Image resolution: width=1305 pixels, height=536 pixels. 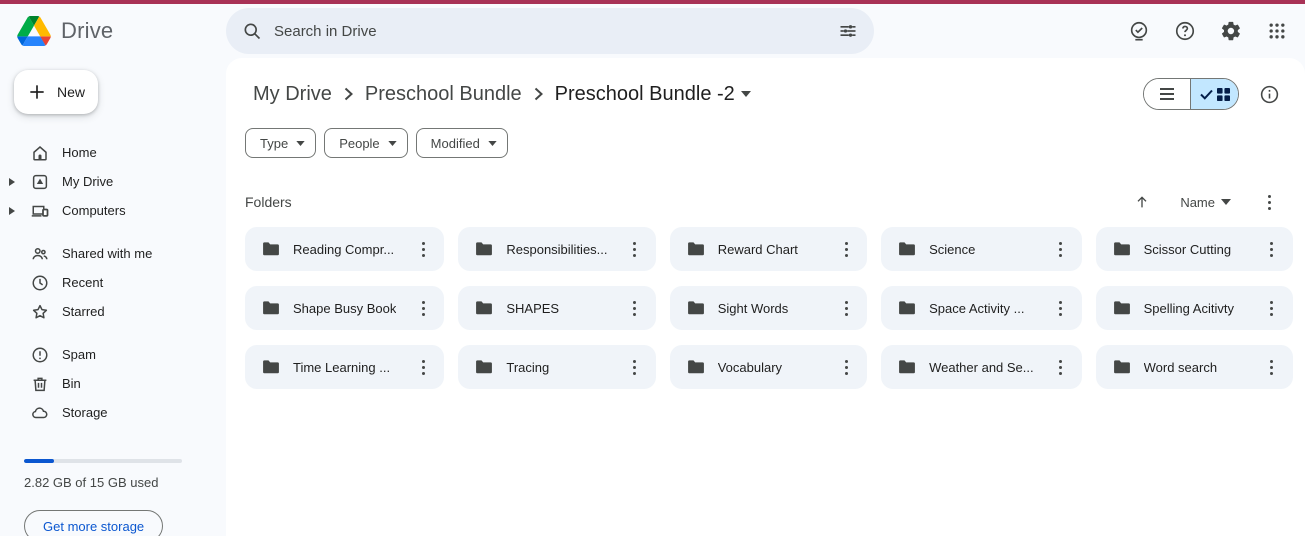 I want to click on sidebar-item-label: Recent, so click(x=83, y=282).